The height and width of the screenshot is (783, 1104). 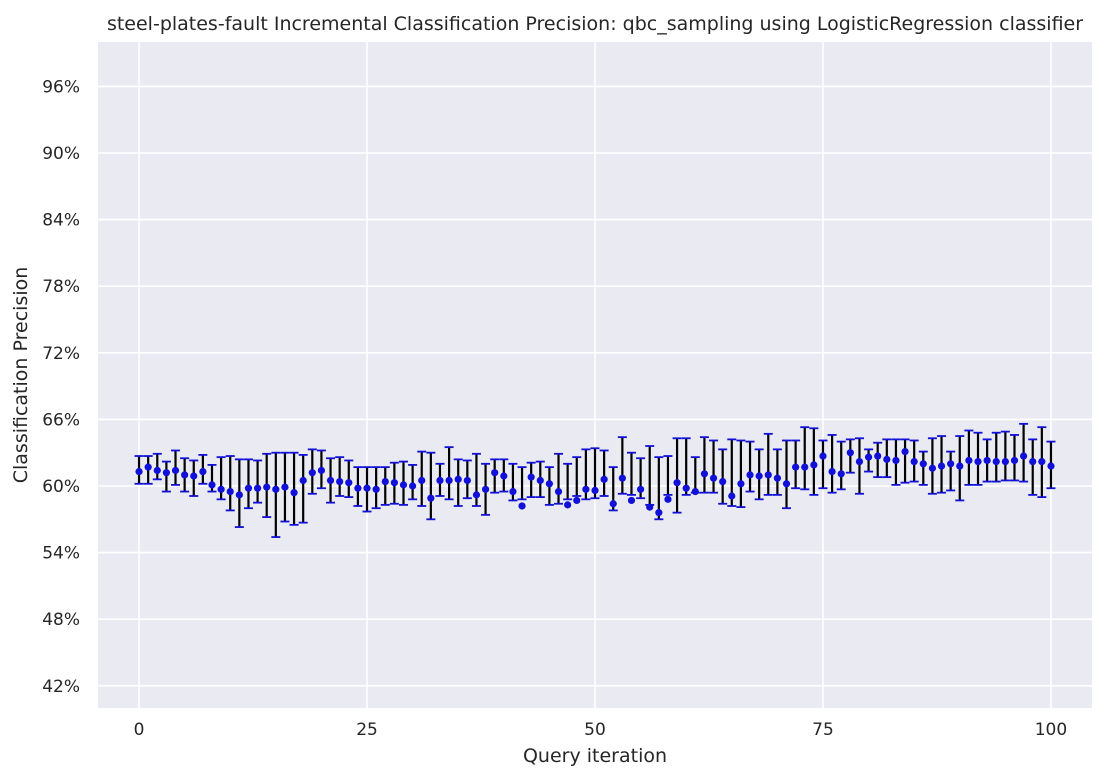 I want to click on y-tick-label: 84%, so click(x=61, y=221).